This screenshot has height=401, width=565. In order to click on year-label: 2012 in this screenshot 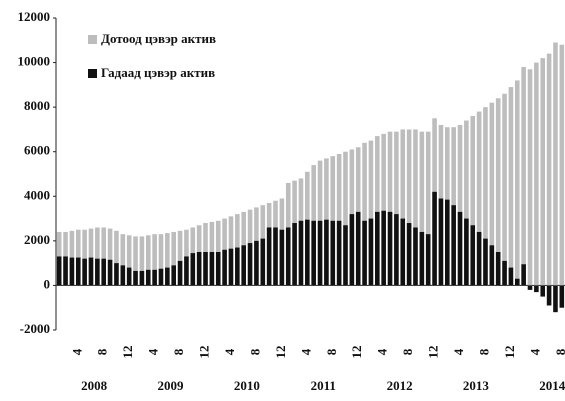, I will do `click(400, 385)`.